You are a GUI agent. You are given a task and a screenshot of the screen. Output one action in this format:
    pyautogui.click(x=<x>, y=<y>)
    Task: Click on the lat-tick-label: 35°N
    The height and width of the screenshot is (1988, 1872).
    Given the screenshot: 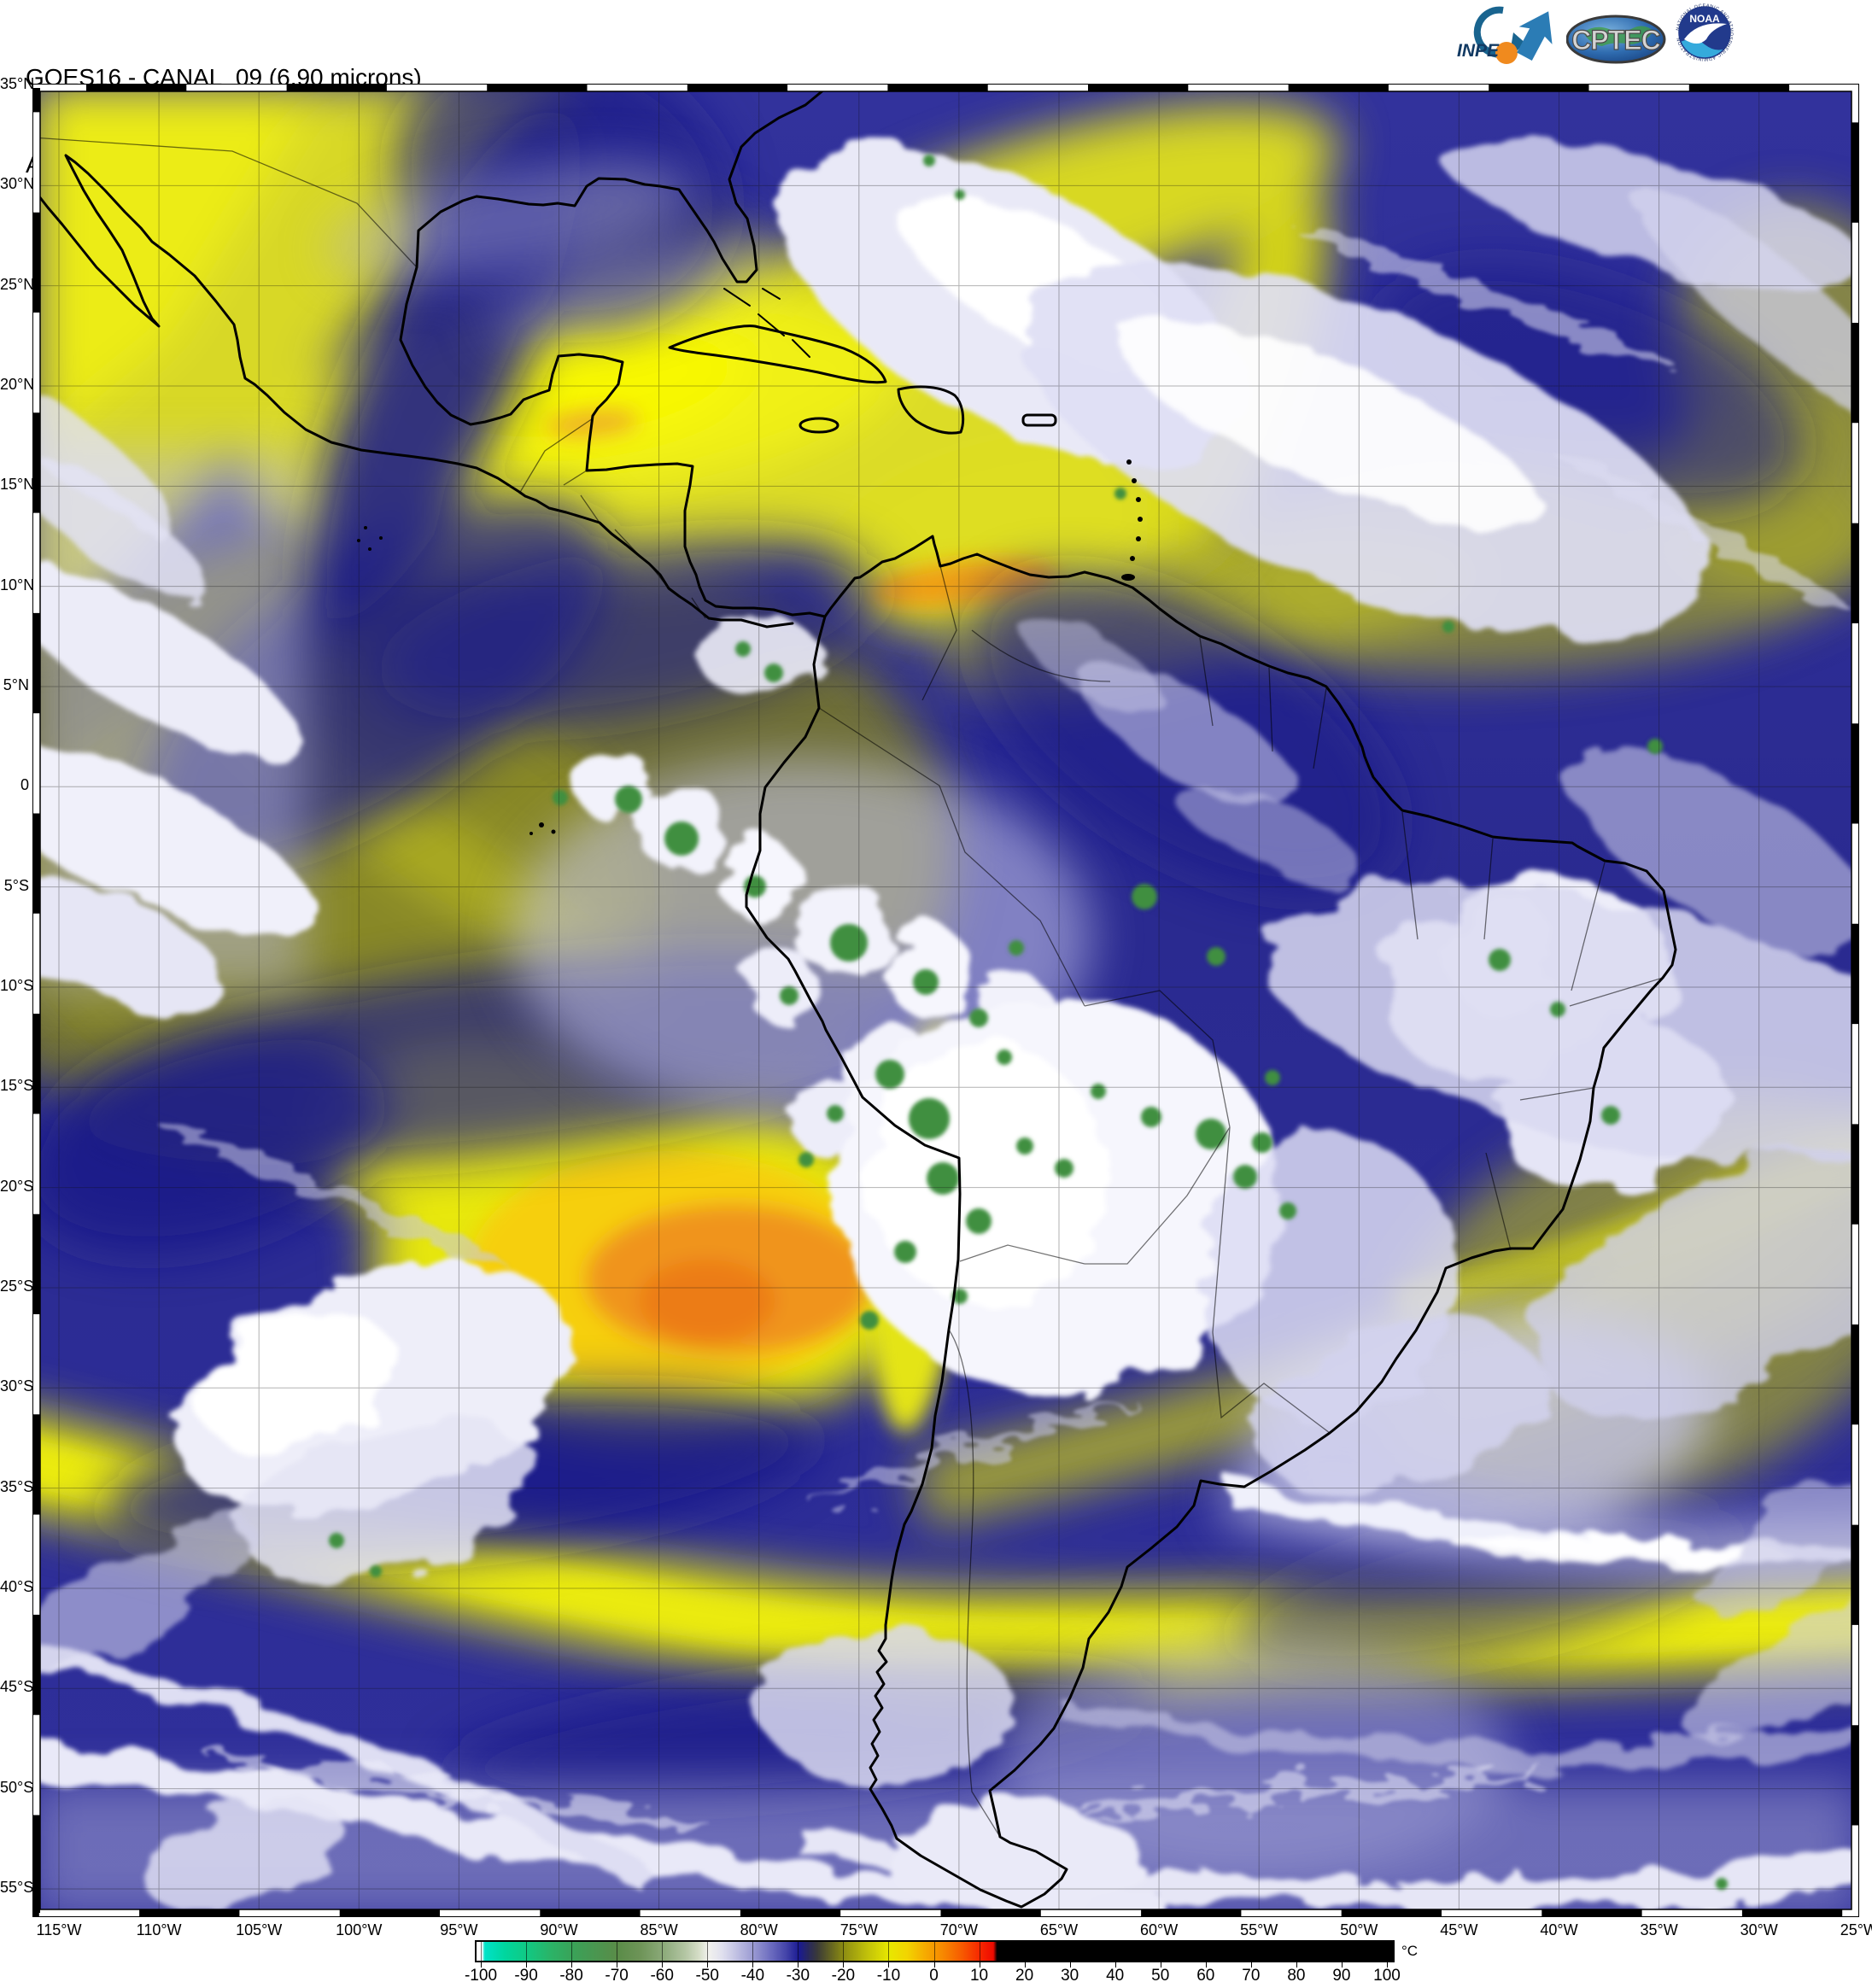 What is the action you would take?
    pyautogui.click(x=17, y=83)
    